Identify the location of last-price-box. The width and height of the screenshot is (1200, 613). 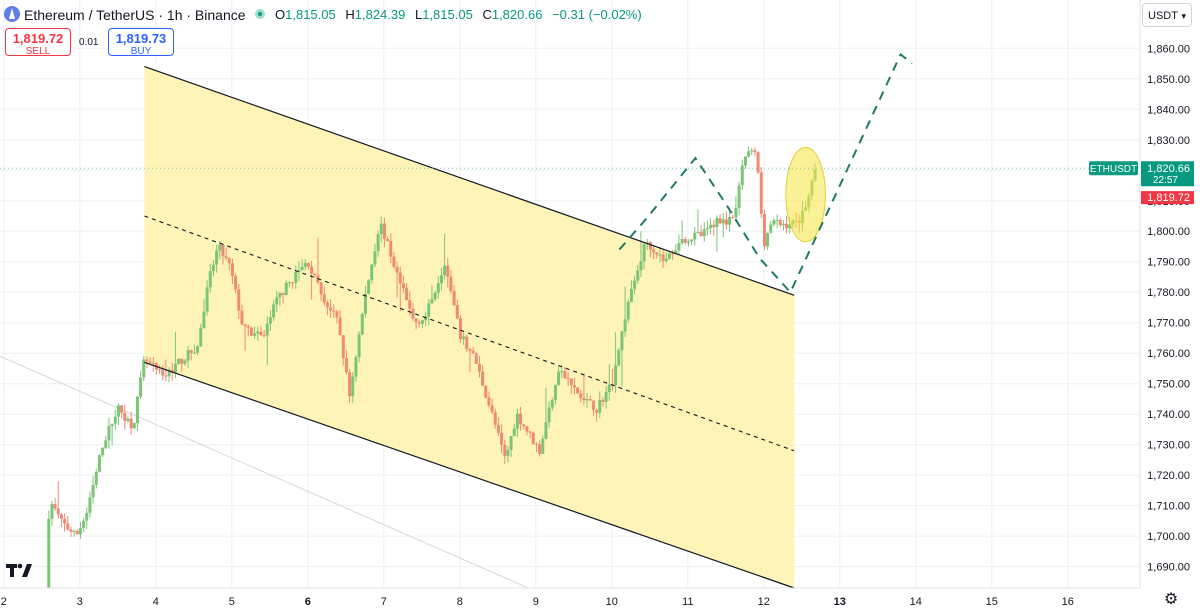
(1167, 174).